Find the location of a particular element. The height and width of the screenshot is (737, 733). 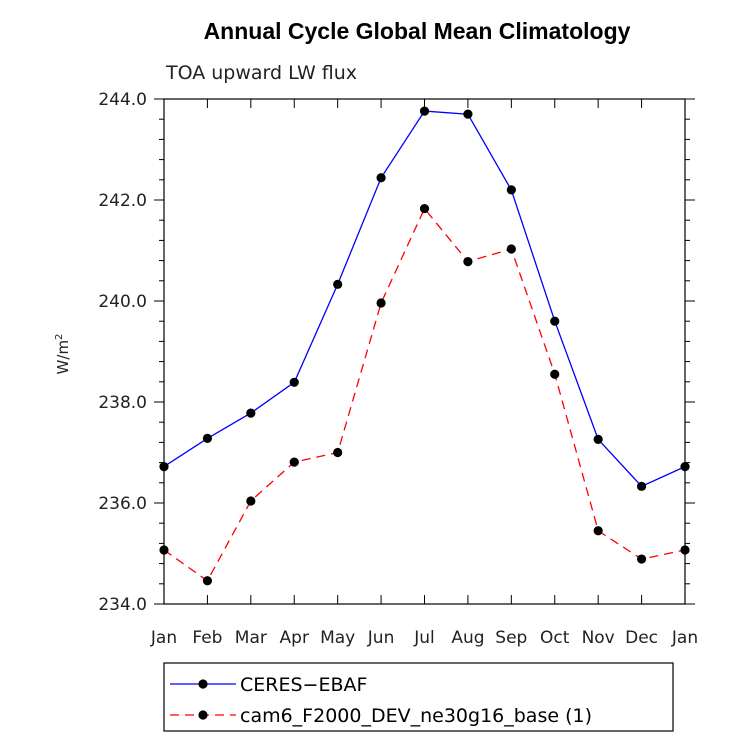

y-tick-label: 234.0 is located at coordinates (122, 605).